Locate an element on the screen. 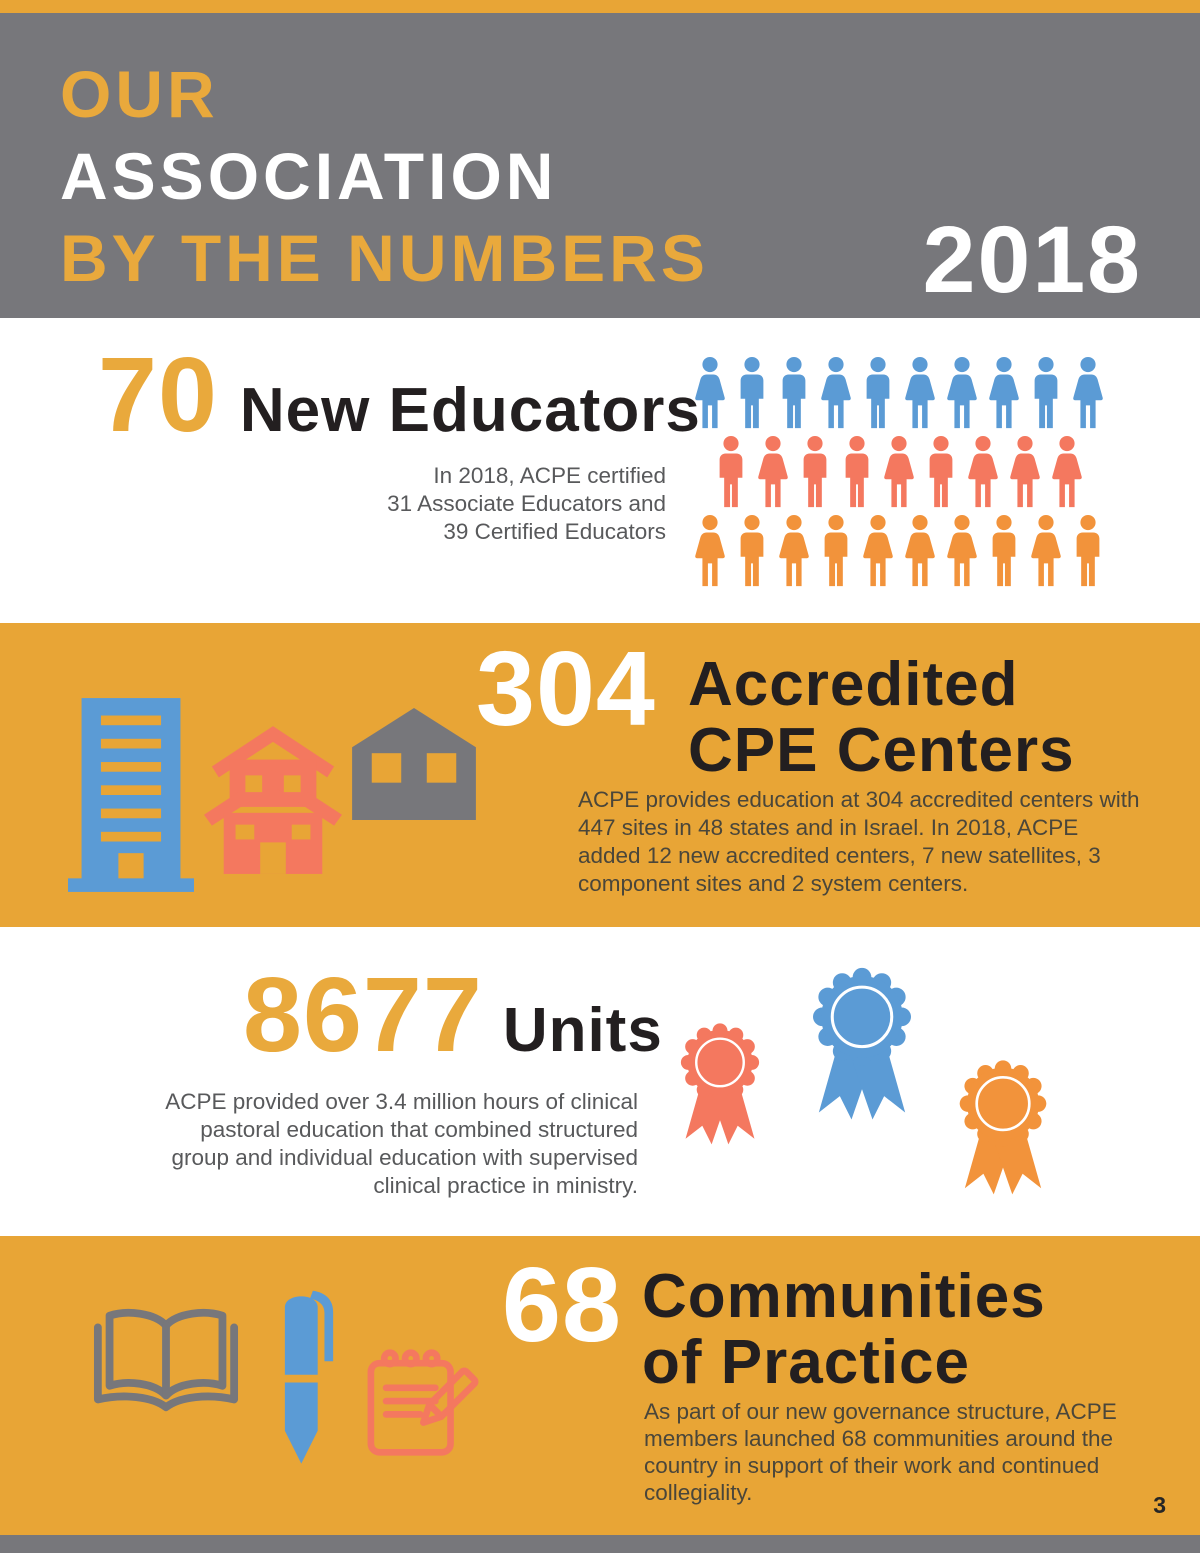 The image size is (1200, 1553). header-line-3: BY THE NUMBERS is located at coordinates (384, 258).